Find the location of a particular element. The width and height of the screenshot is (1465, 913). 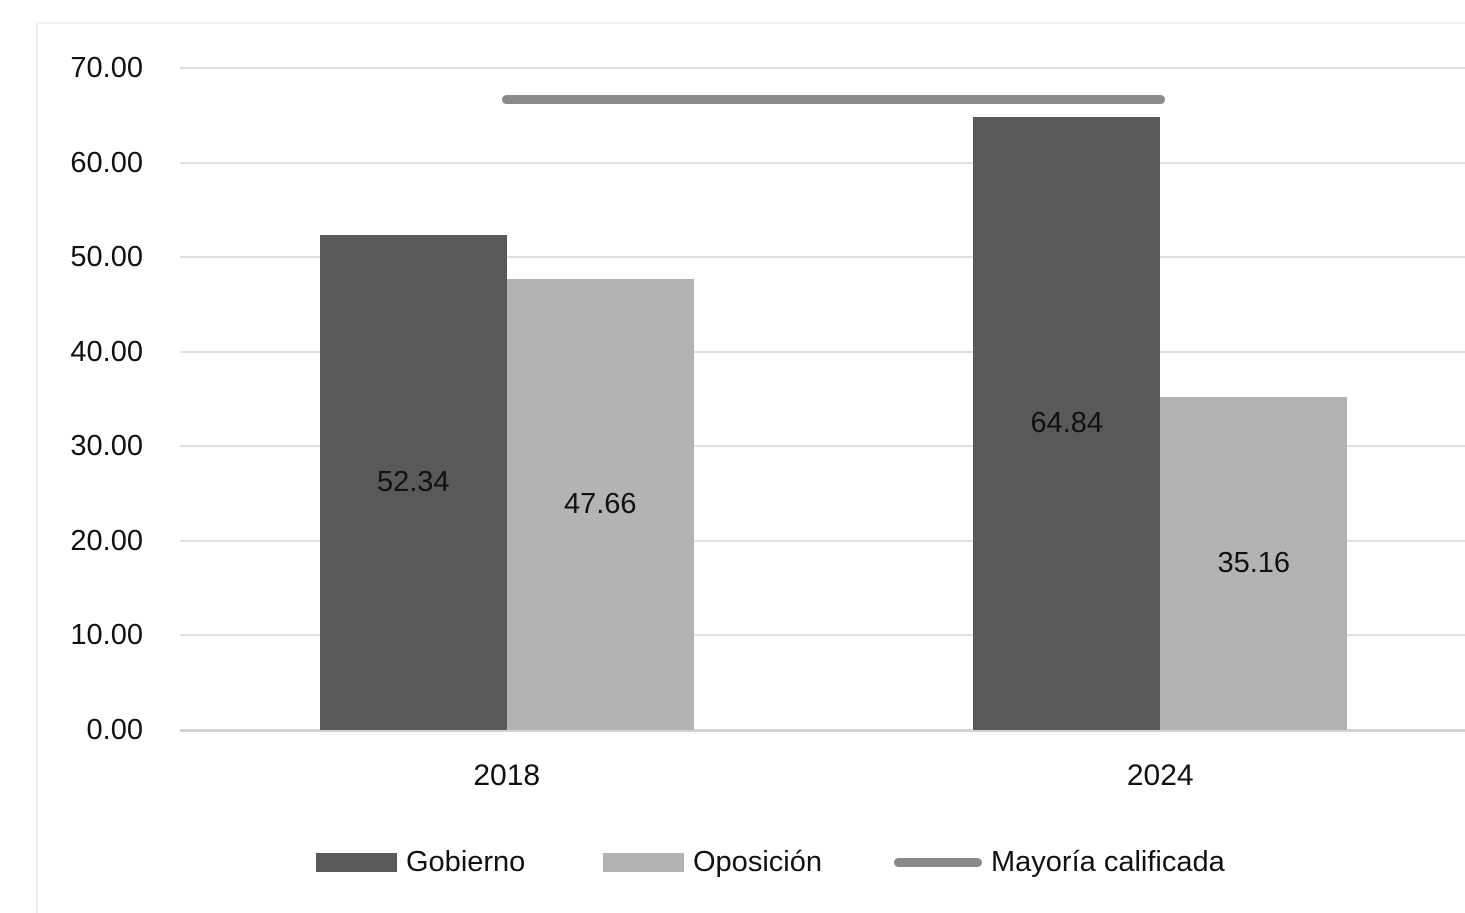

bar-data-label: 64.84 is located at coordinates (1067, 422).